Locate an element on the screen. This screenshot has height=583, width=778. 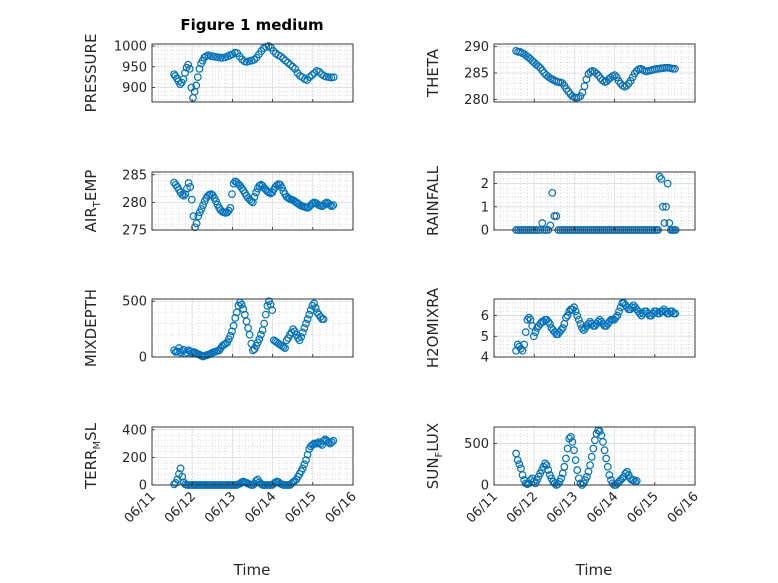
subplot-mixdepth: 0 500 MIXDEPTH is located at coordinates (218, 328).